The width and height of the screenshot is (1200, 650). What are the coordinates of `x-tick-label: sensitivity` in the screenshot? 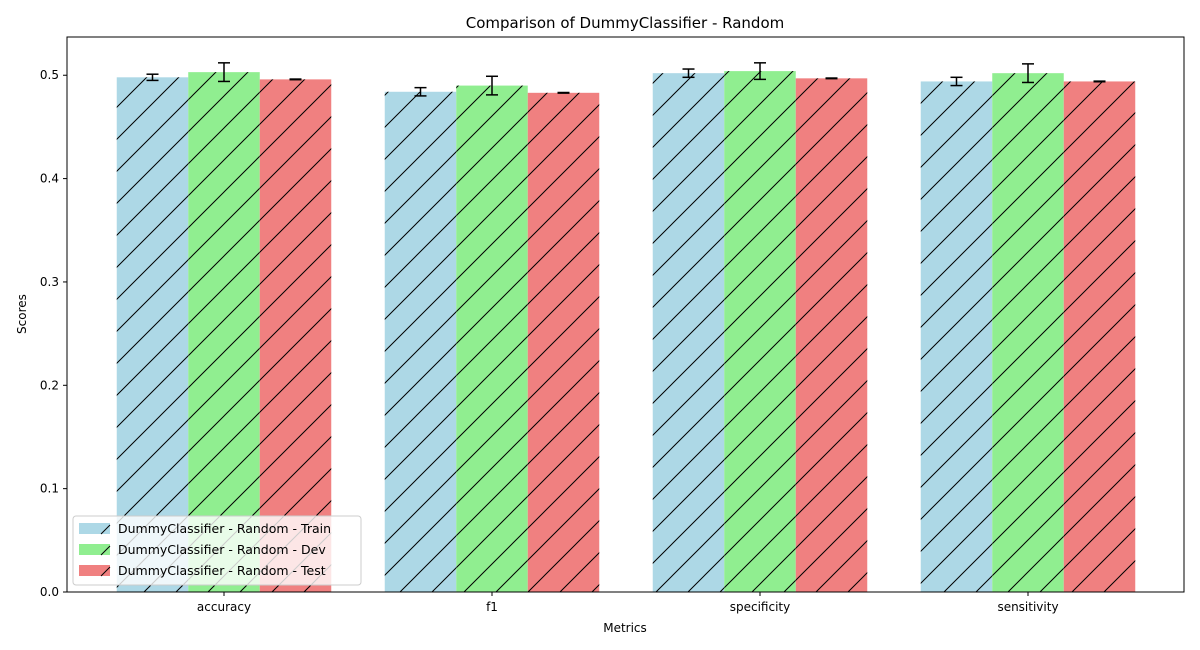 It's located at (1027, 607).